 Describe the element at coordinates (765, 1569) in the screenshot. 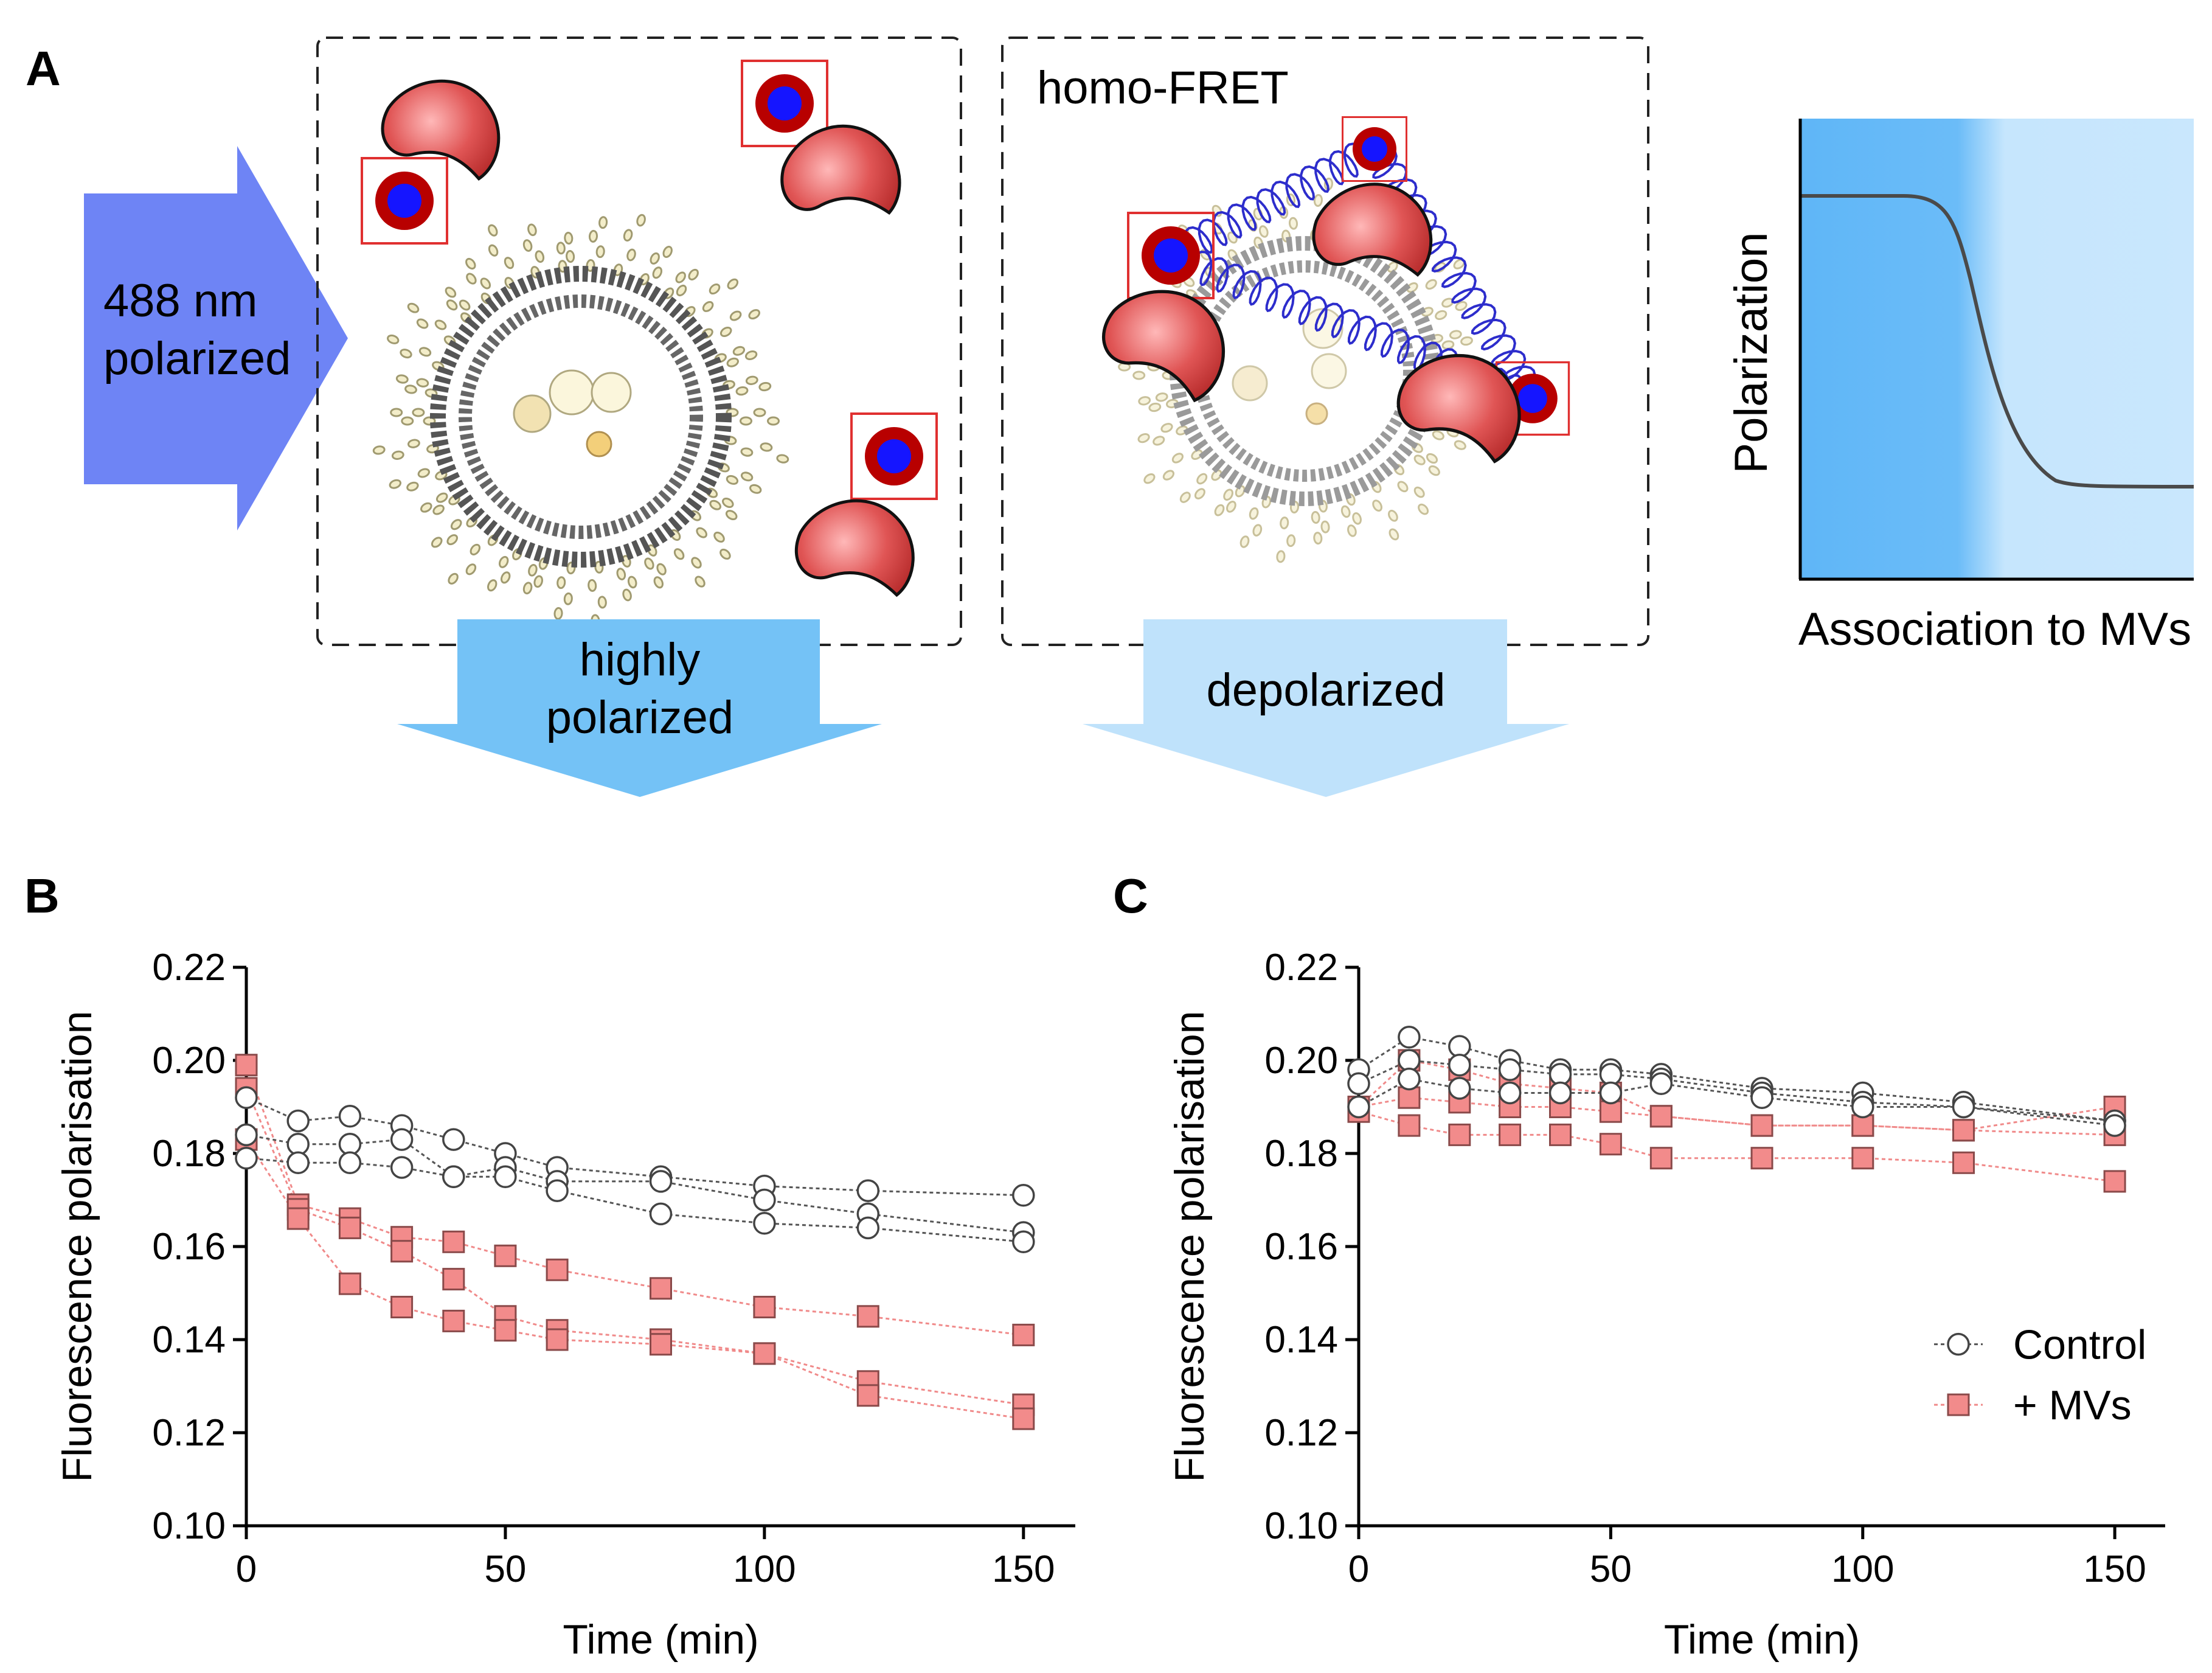

I see `x-tick-label: 100` at that location.